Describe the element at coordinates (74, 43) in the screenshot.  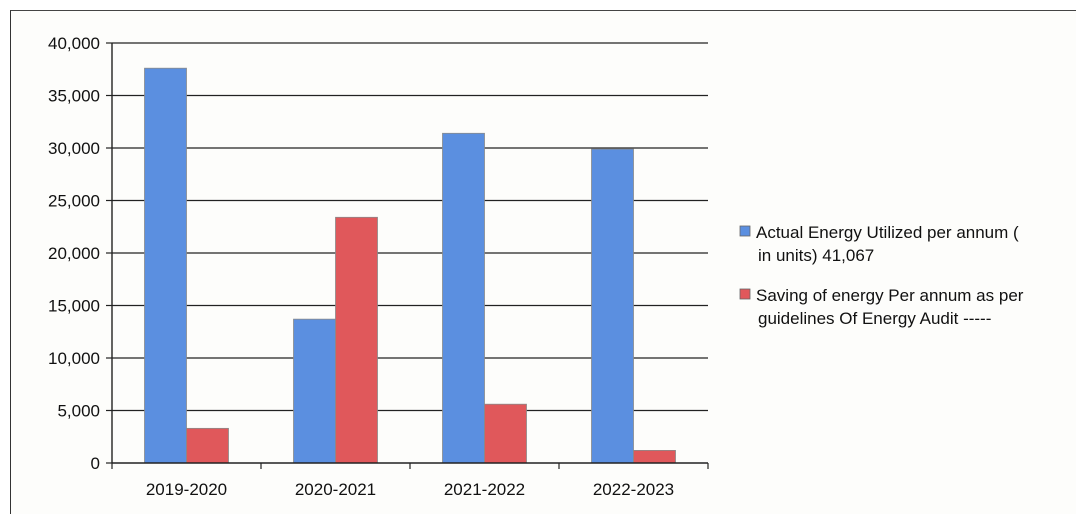
I see `y-tick-label: 40,000` at that location.